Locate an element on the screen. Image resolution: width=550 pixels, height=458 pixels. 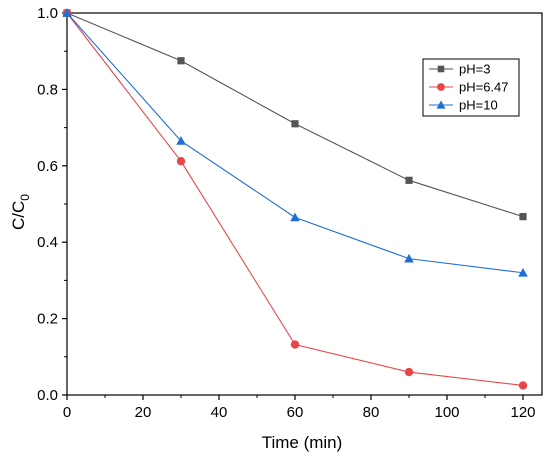
x-axis: 0 20 40 60 80 100 120 is located at coordinates (299, 408).